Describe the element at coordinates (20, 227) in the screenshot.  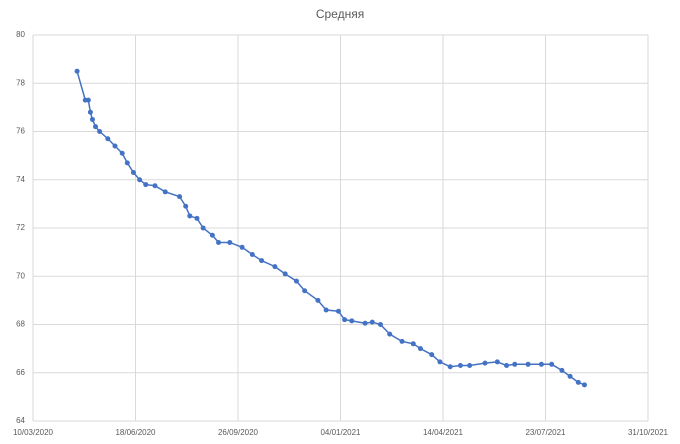
I see `y-tick-label: 72` at that location.